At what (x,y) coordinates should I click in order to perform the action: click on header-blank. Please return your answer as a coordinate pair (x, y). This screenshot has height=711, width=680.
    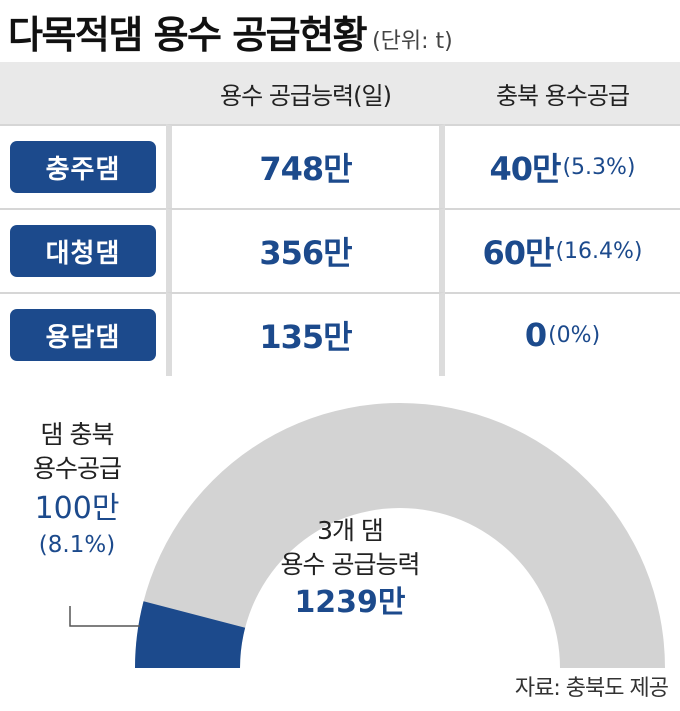
    Looking at the image, I should click on (83, 93).